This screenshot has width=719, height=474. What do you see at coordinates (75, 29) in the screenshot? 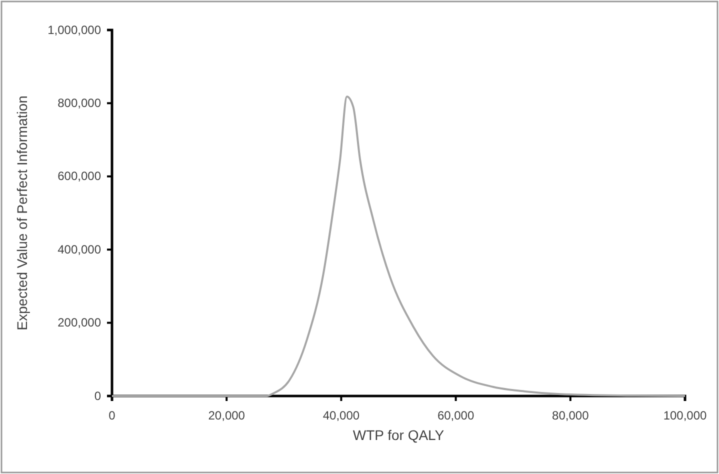
I see `y-tick-label: 1,000,000` at bounding box center [75, 29].